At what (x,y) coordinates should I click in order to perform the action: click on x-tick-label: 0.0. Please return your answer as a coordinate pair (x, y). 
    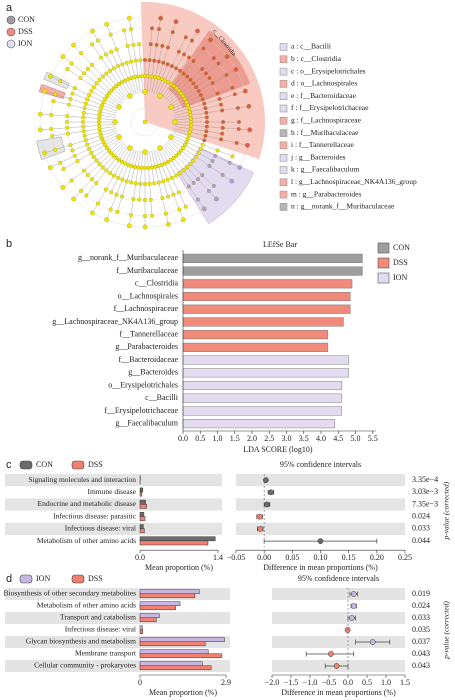
    Looking at the image, I should click on (183, 438).